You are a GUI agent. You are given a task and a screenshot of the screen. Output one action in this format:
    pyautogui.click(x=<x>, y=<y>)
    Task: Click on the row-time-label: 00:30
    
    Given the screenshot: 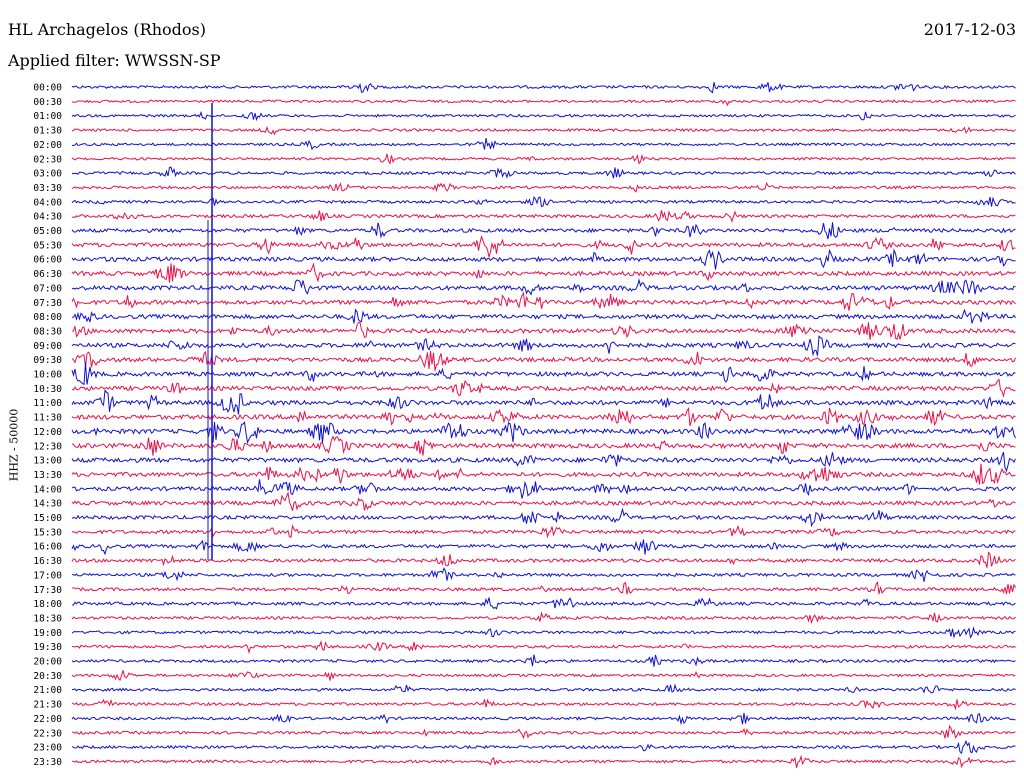 What is the action you would take?
    pyautogui.click(x=47, y=102)
    